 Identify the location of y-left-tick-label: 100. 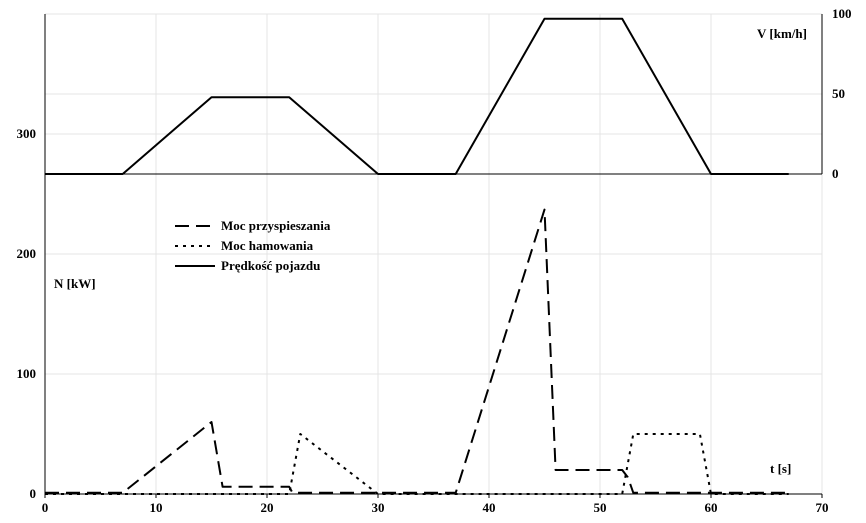
(27, 373).